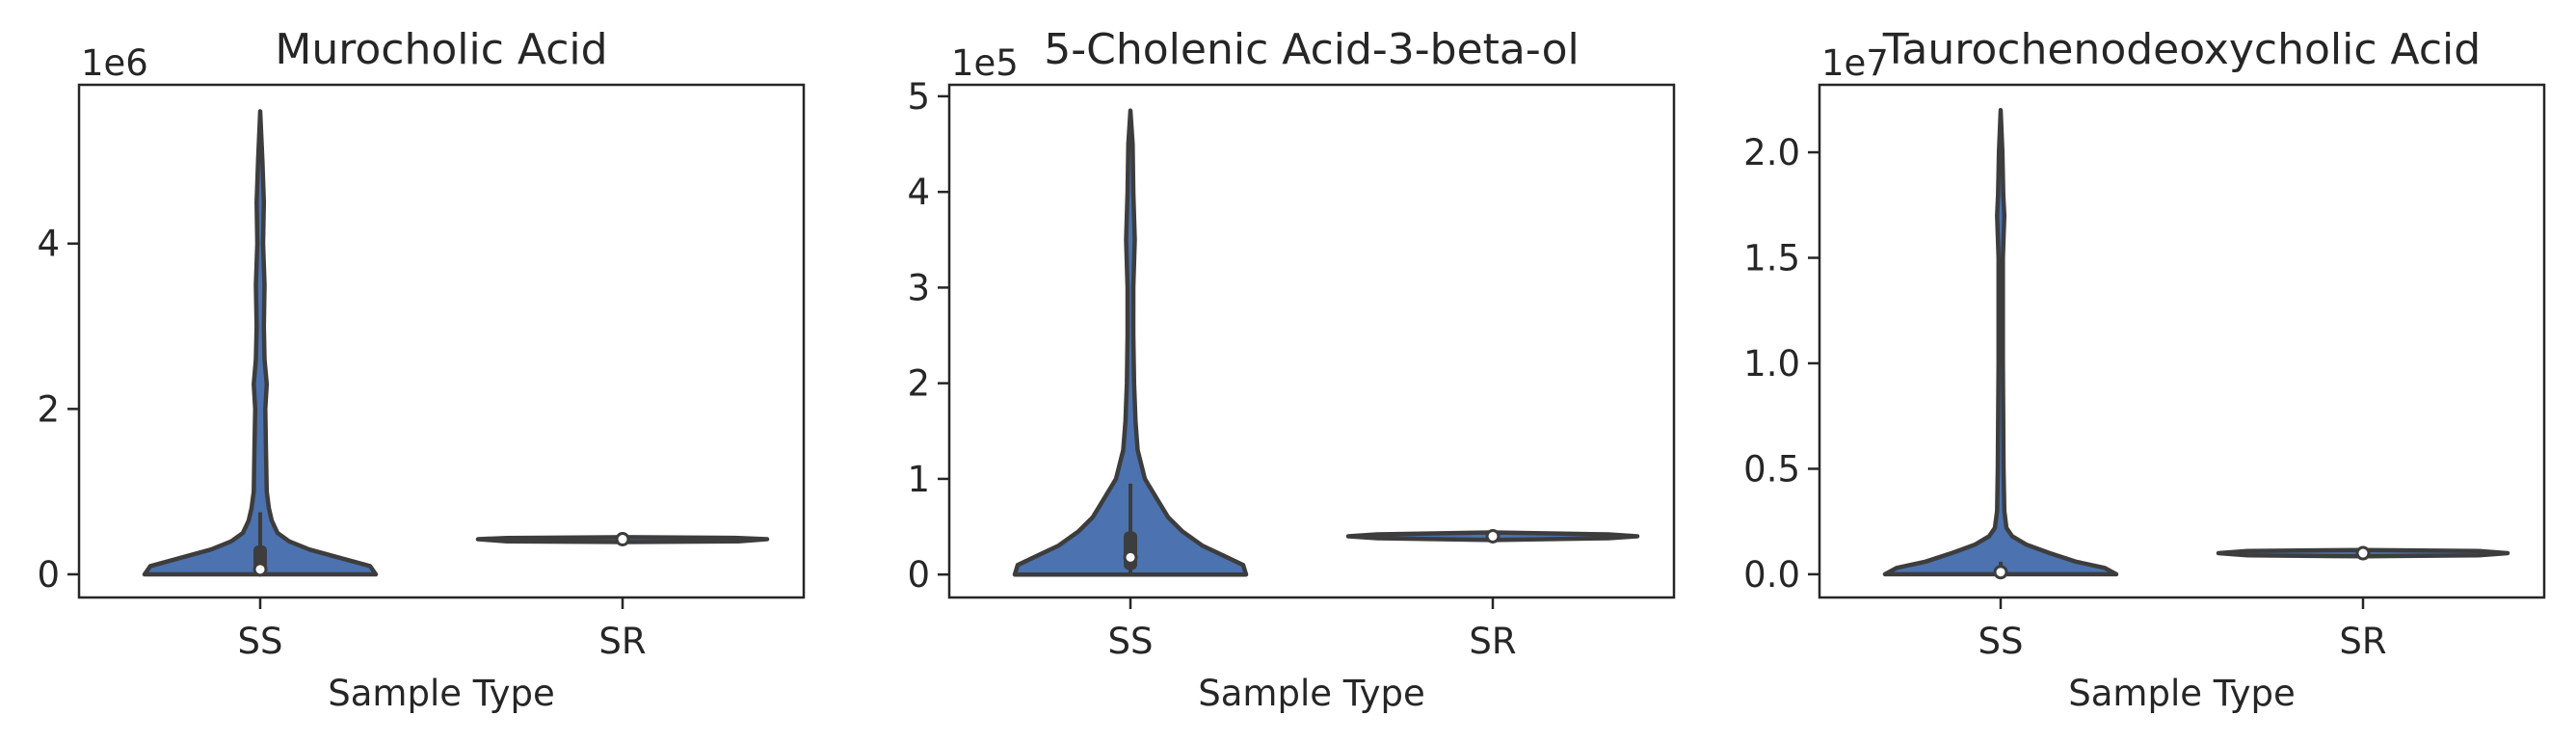 The height and width of the screenshot is (743, 2576). Describe the element at coordinates (1855, 63) in the screenshot. I see `y-offset-label: 1e7` at that location.